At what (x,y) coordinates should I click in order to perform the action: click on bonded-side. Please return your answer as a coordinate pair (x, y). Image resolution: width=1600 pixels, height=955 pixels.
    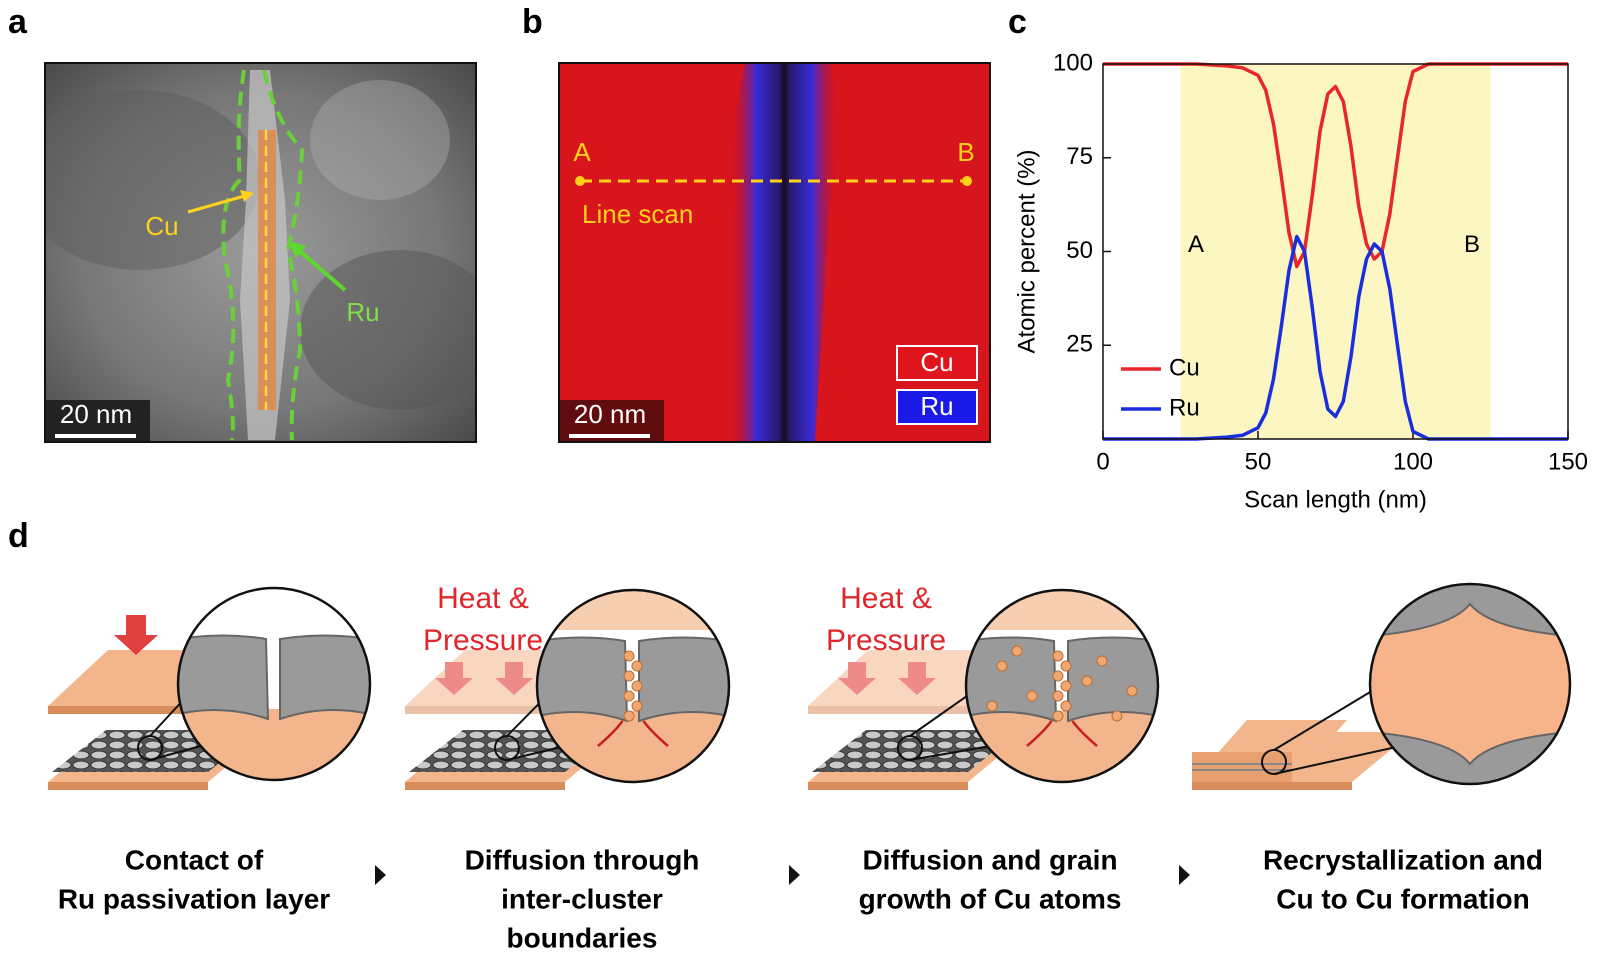
    Looking at the image, I should click on (1242, 767).